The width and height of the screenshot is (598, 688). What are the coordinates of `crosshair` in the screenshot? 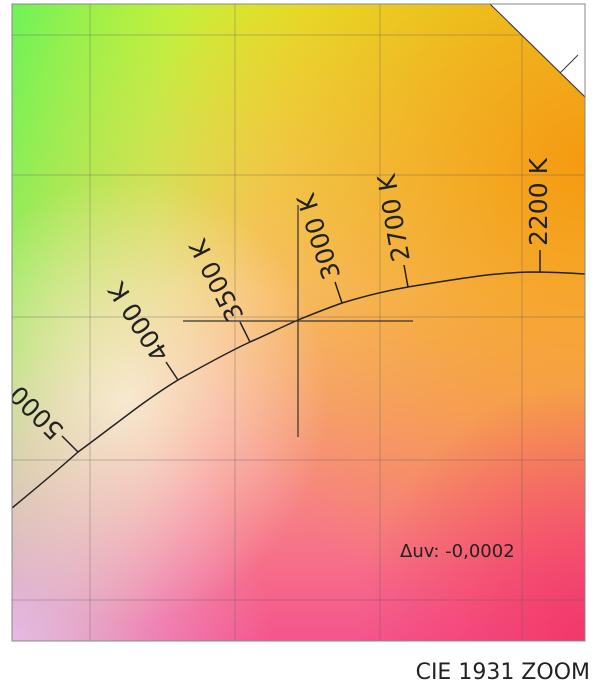 It's located at (298, 321).